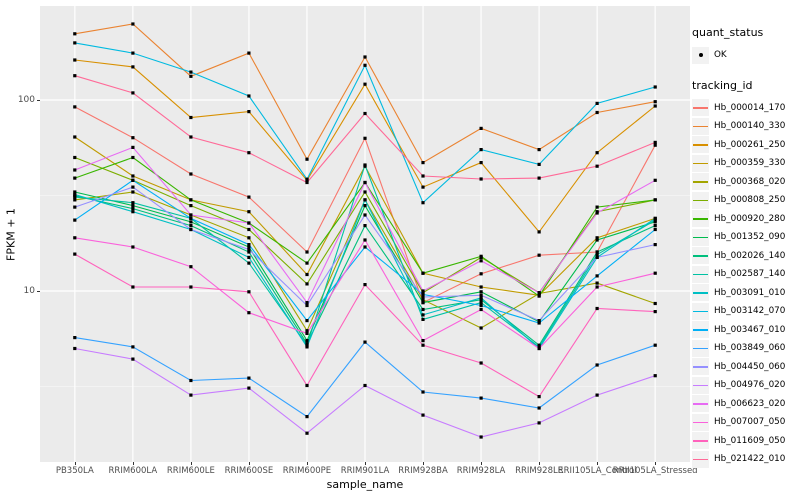  What do you see at coordinates (655, 471) in the screenshot?
I see `x-tick-label: RRII105LA_Stressed` at bounding box center [655, 471].